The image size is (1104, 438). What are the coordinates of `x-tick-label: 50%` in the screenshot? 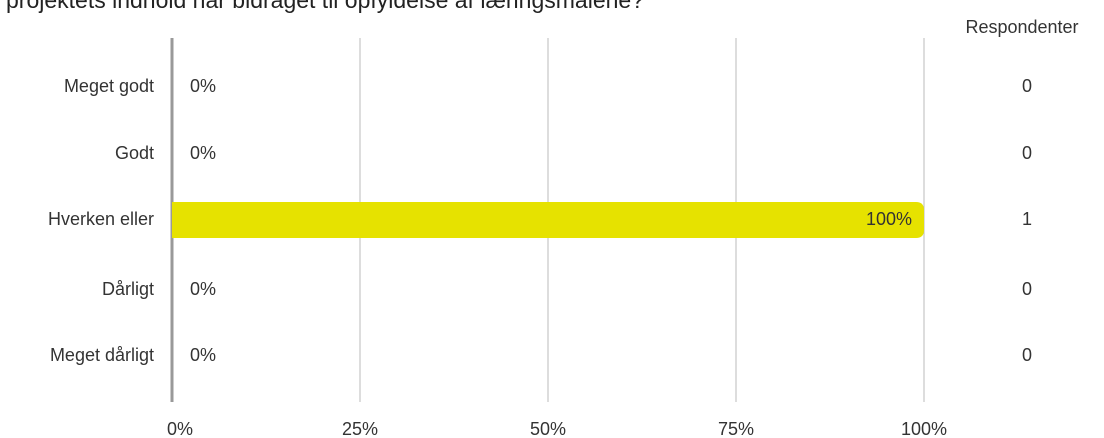 It's located at (548, 428).